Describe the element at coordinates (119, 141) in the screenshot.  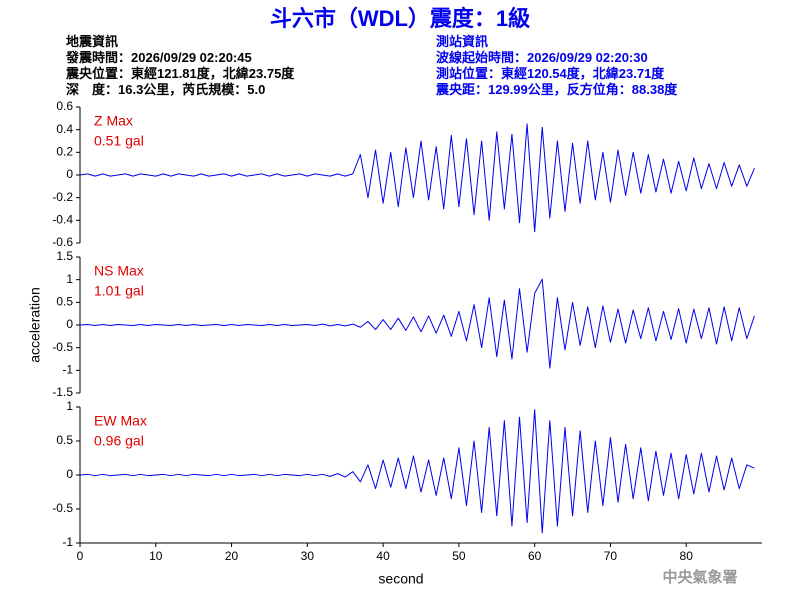
I see `annotation: 0.51 gal` at that location.